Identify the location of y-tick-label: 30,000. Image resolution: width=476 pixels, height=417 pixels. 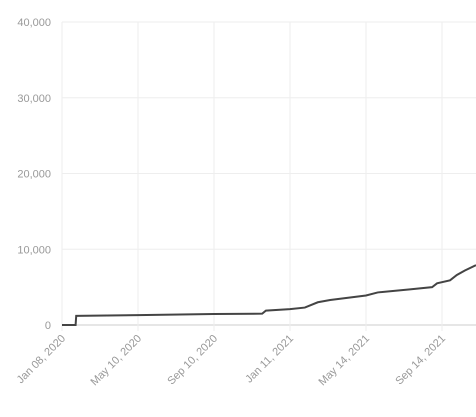
(34, 99).